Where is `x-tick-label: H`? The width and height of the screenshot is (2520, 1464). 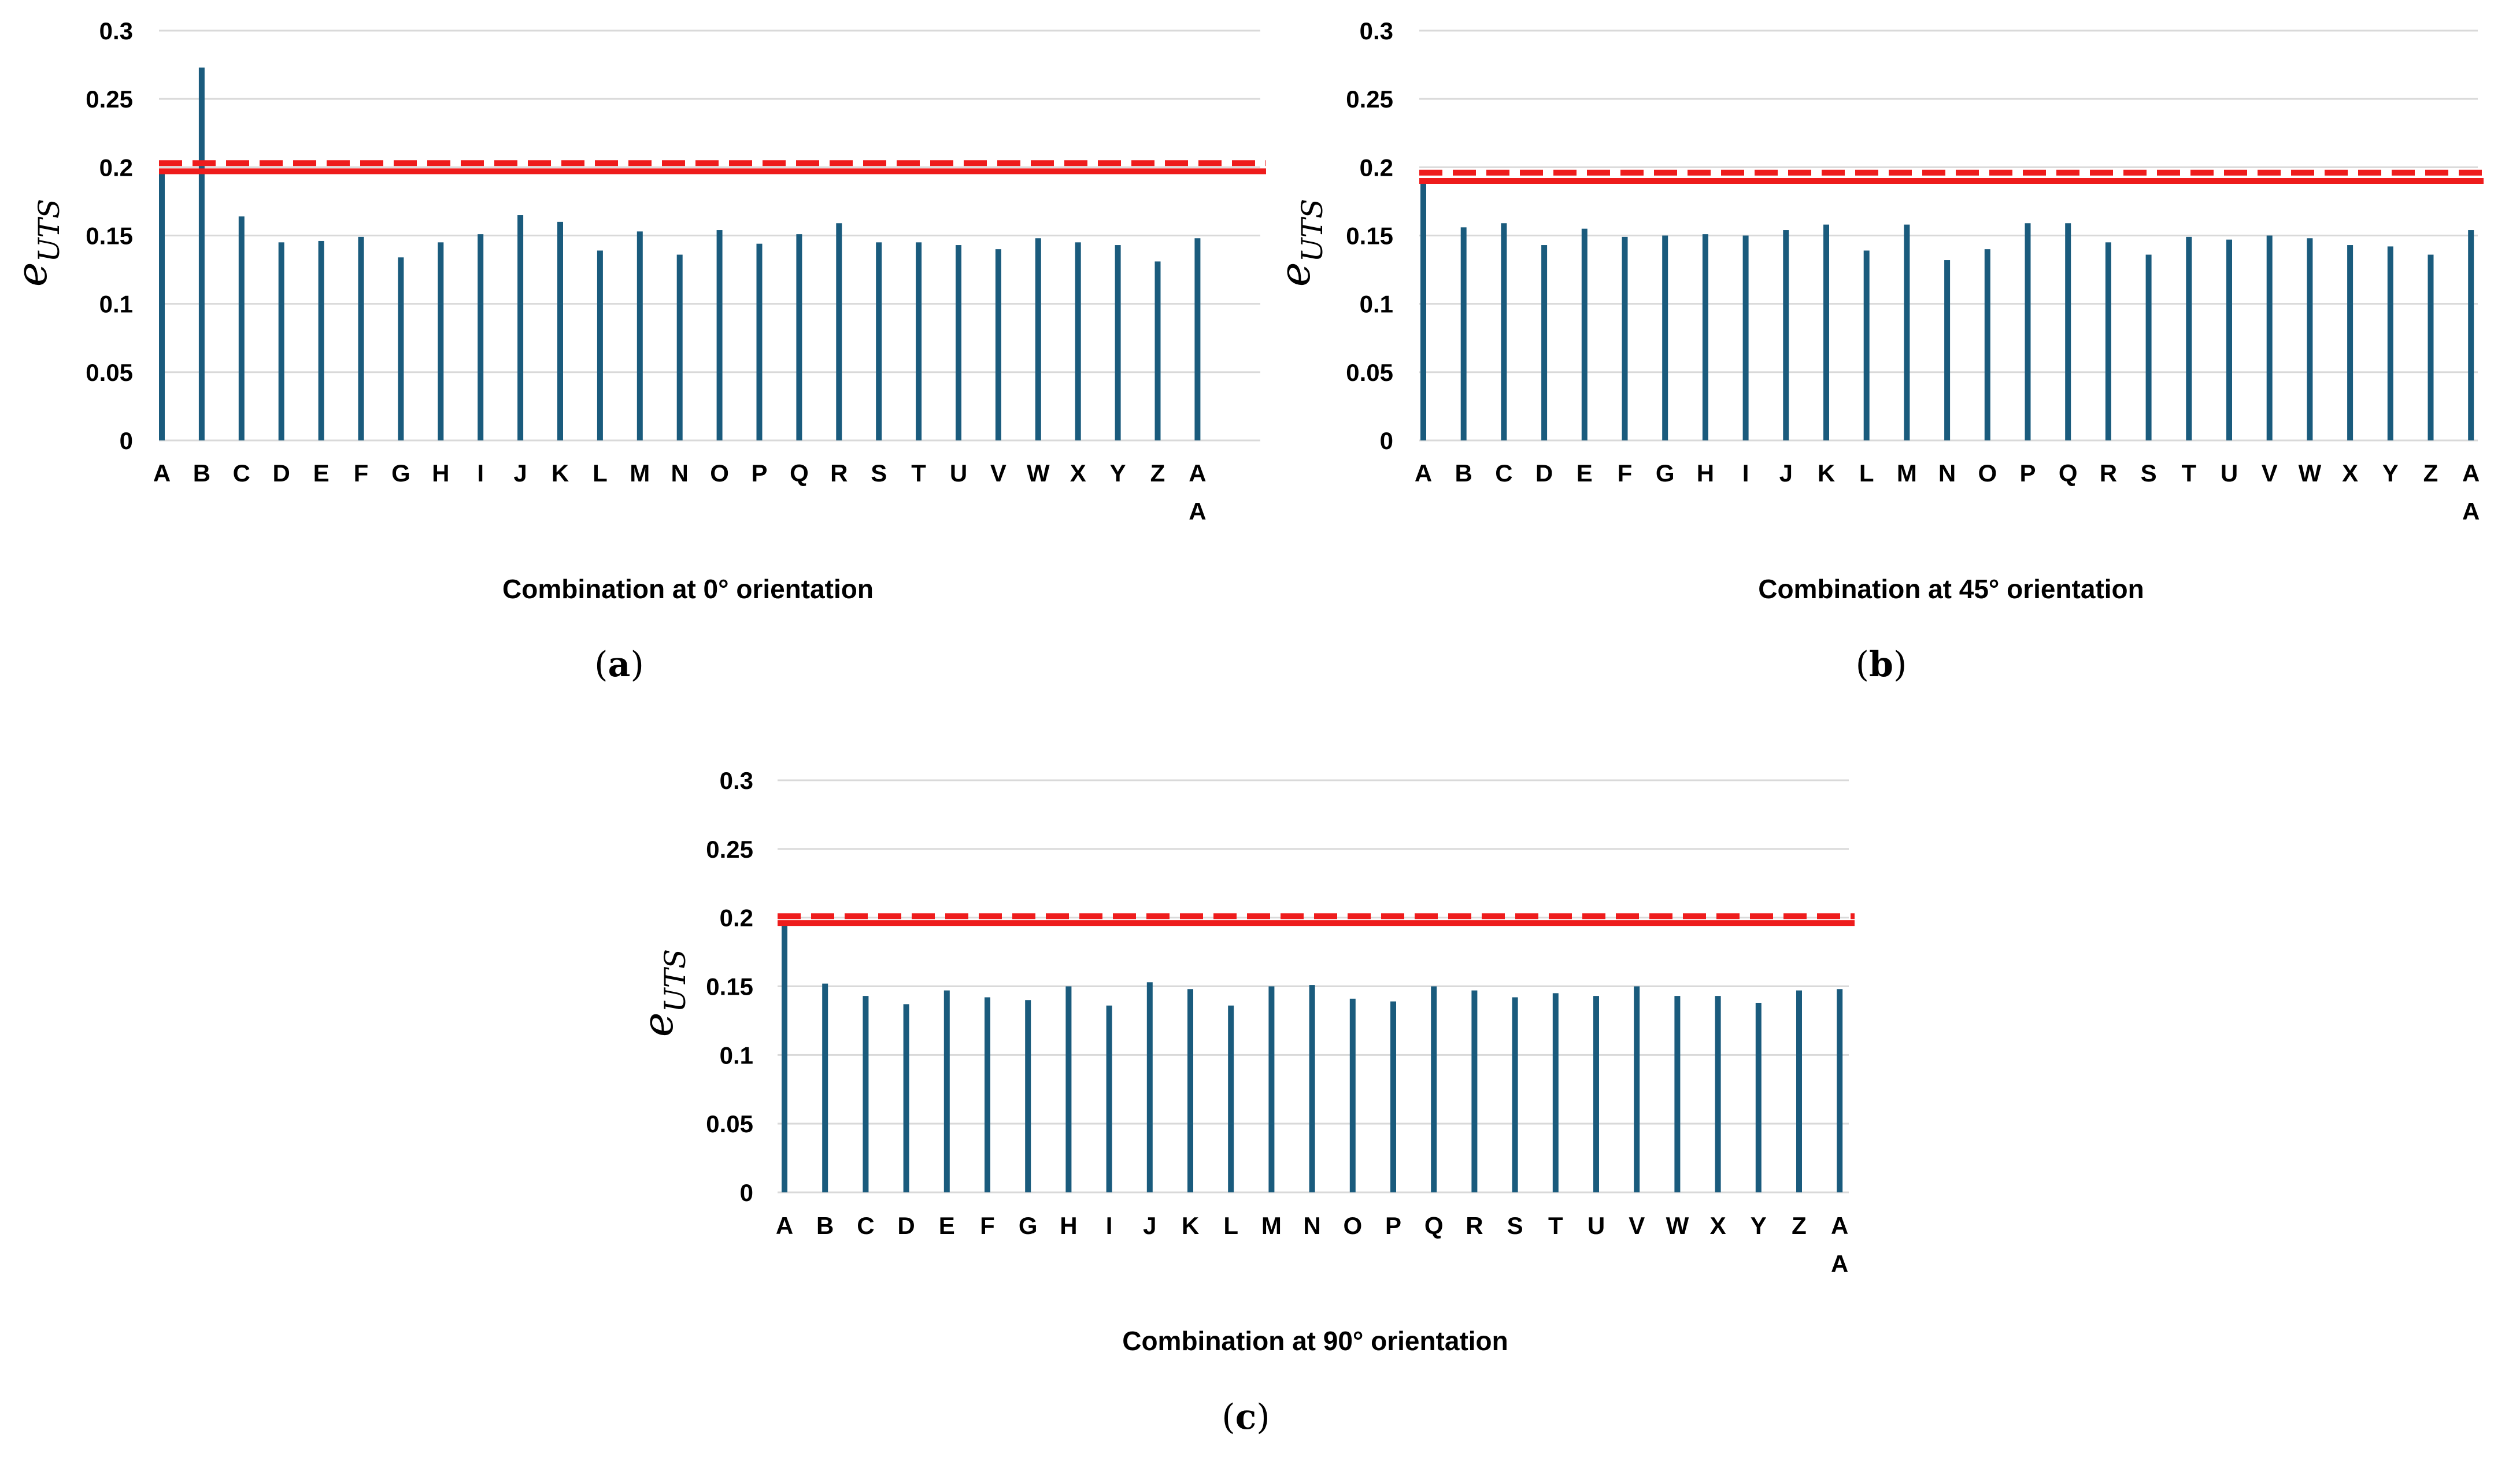
x-tick-label: H is located at coordinates (441, 473).